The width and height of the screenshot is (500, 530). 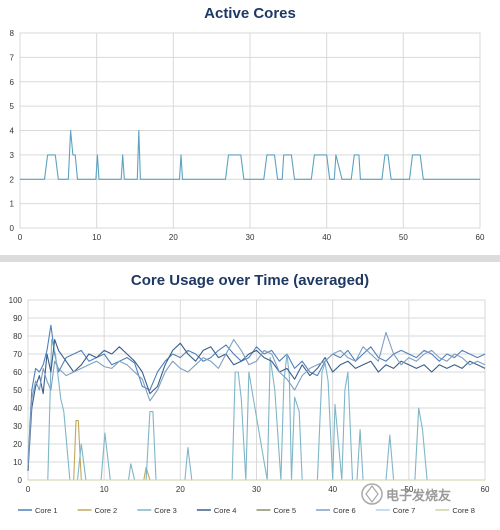 I want to click on y-tick-label: 60, so click(x=17, y=372).